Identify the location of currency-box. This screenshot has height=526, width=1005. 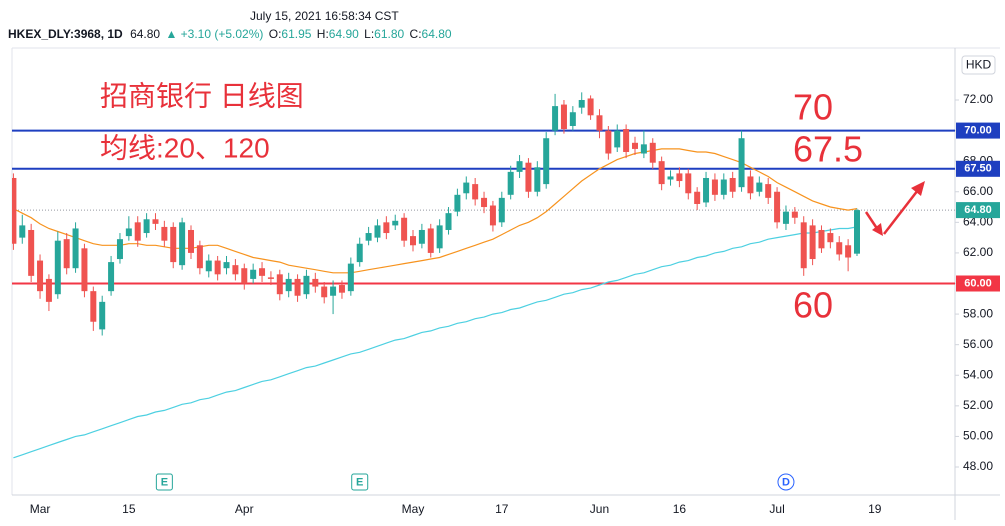
(978, 65).